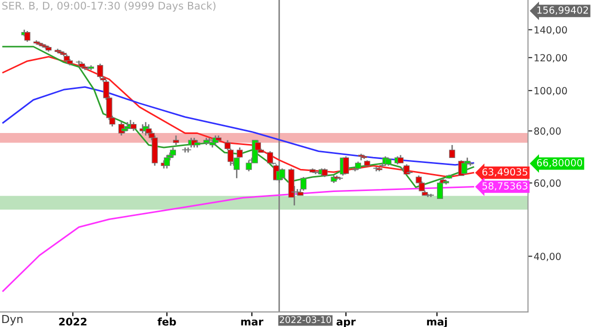 The image size is (600, 327). I want to click on y-tick-label: 140,00, so click(550, 30).